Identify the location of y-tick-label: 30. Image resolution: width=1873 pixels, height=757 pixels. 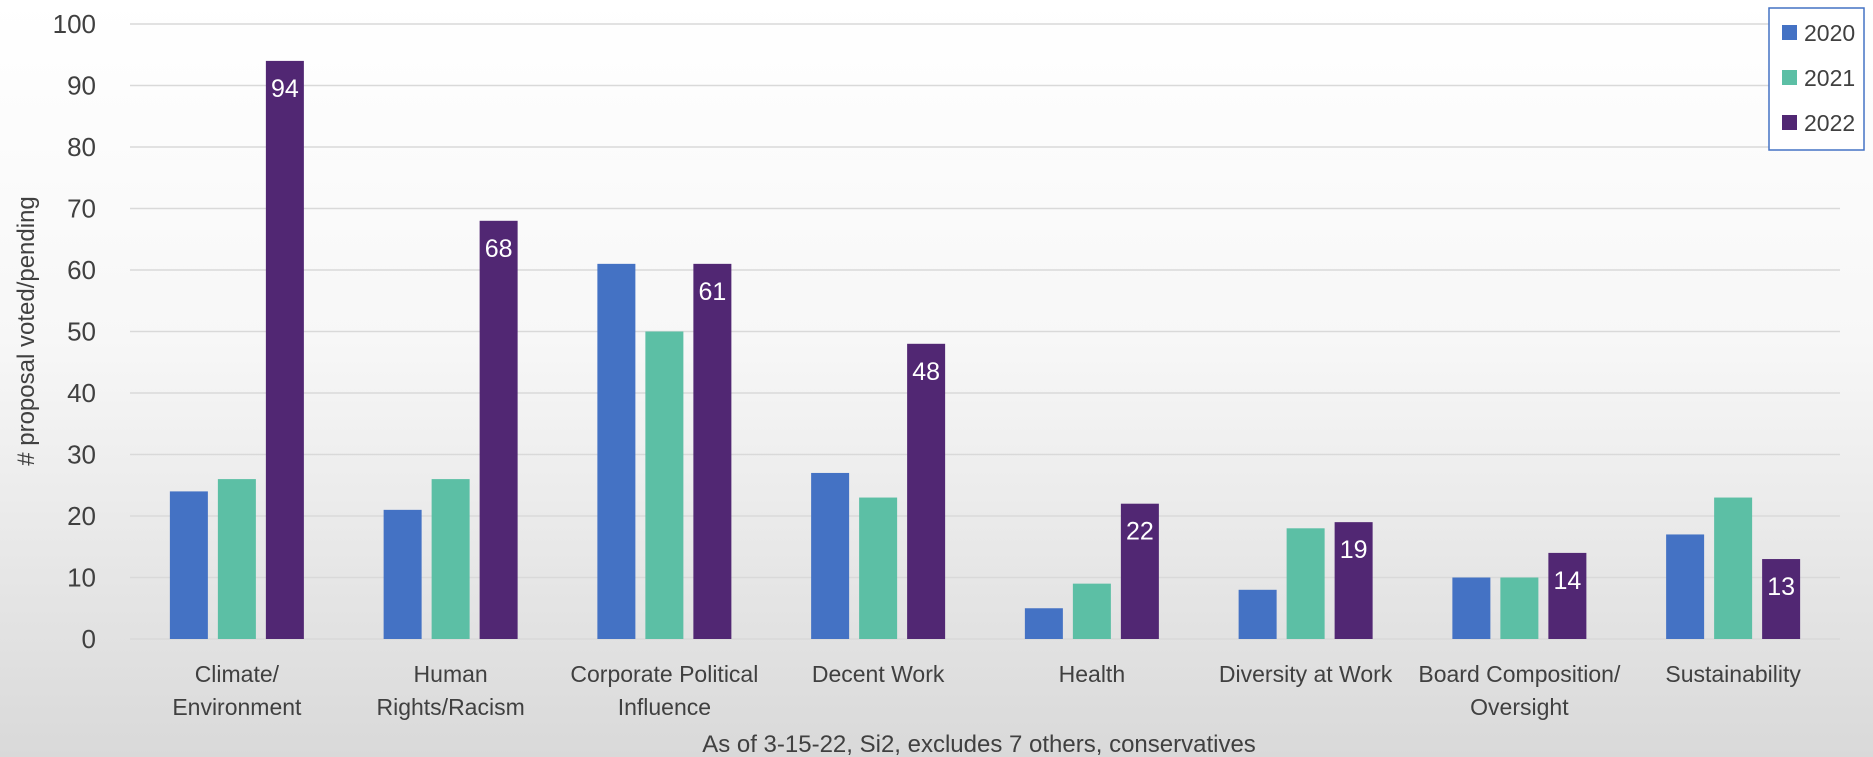
(81, 455).